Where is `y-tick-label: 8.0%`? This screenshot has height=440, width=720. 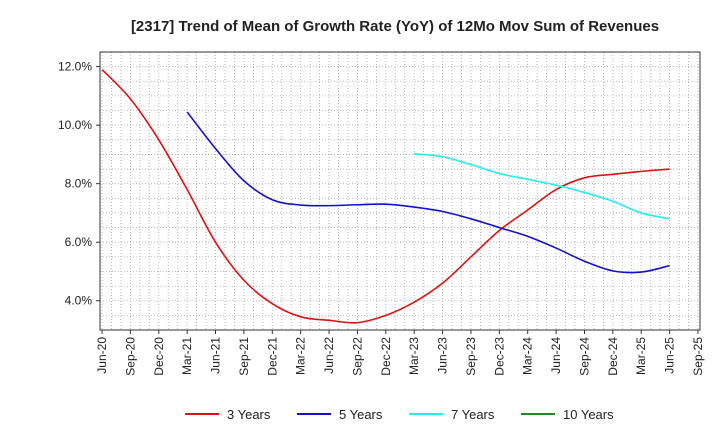 y-tick-label: 8.0% is located at coordinates (79, 184).